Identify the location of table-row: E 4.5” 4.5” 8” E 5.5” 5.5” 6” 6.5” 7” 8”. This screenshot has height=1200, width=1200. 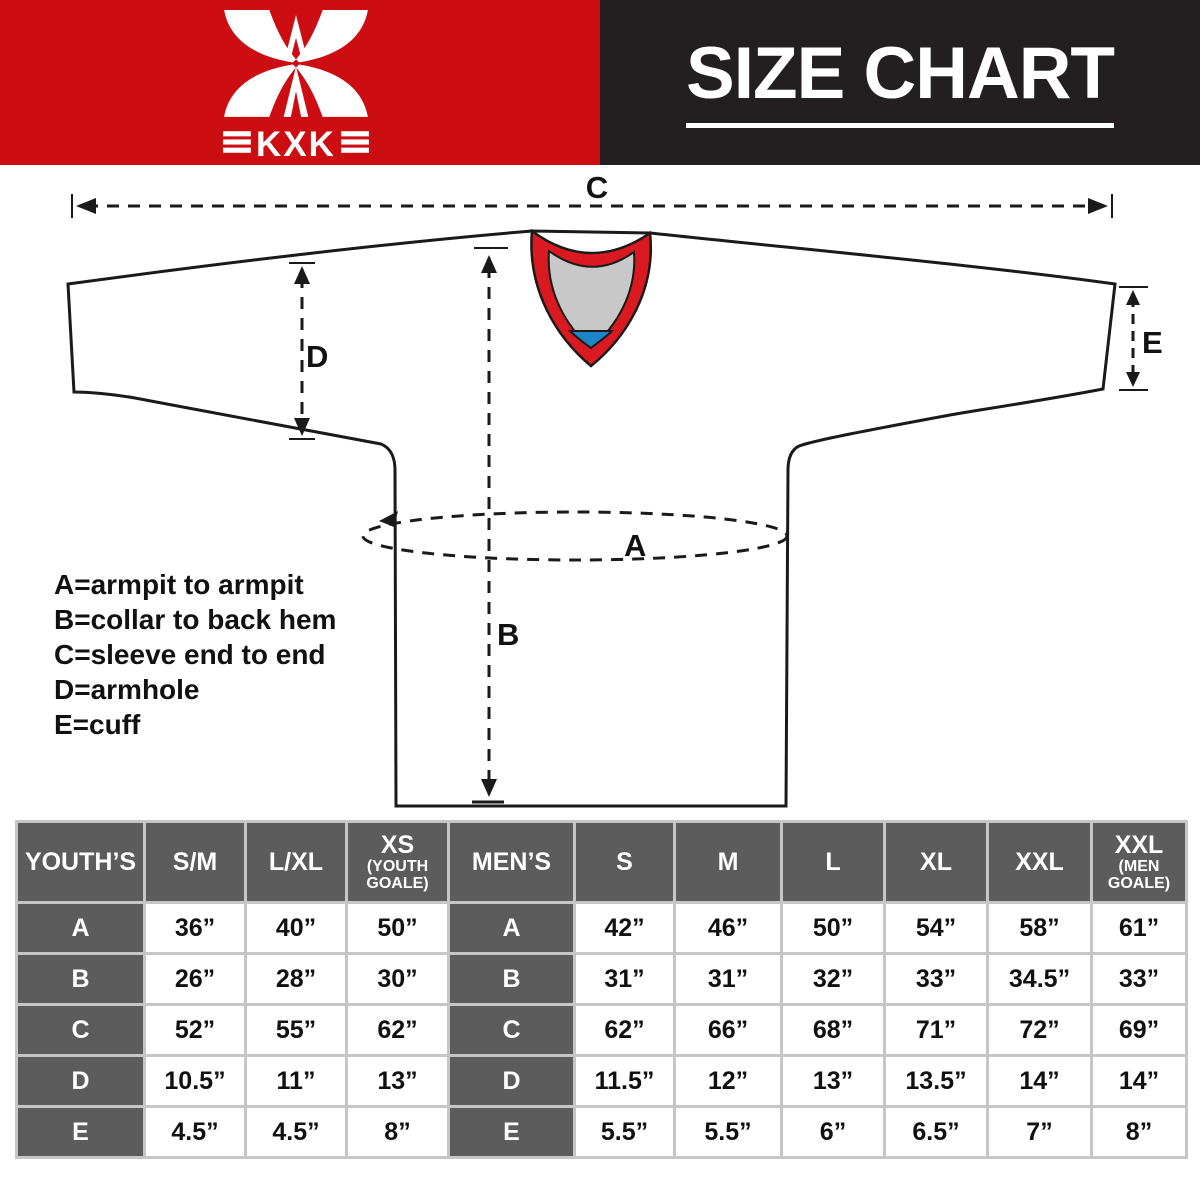
(601, 1132).